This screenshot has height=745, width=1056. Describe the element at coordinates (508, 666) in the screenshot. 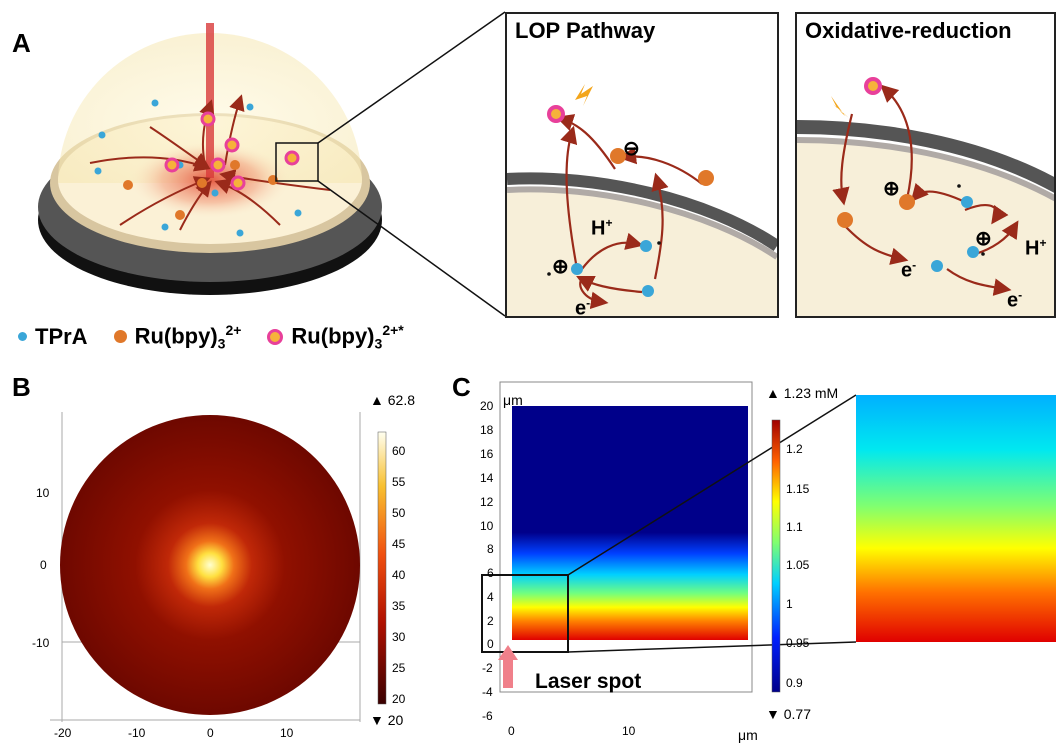

I see `laser-arrow` at that location.